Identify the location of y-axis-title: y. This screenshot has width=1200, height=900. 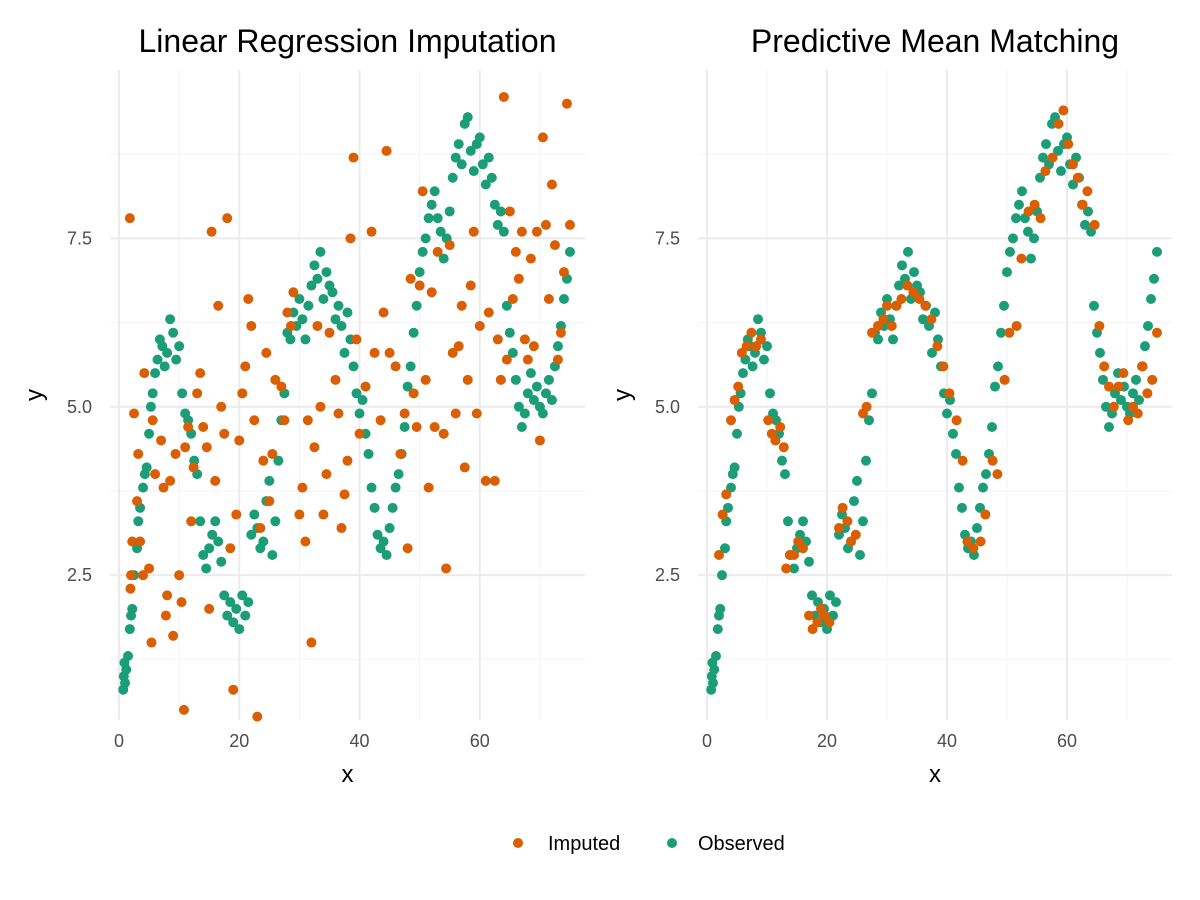
(622, 395).